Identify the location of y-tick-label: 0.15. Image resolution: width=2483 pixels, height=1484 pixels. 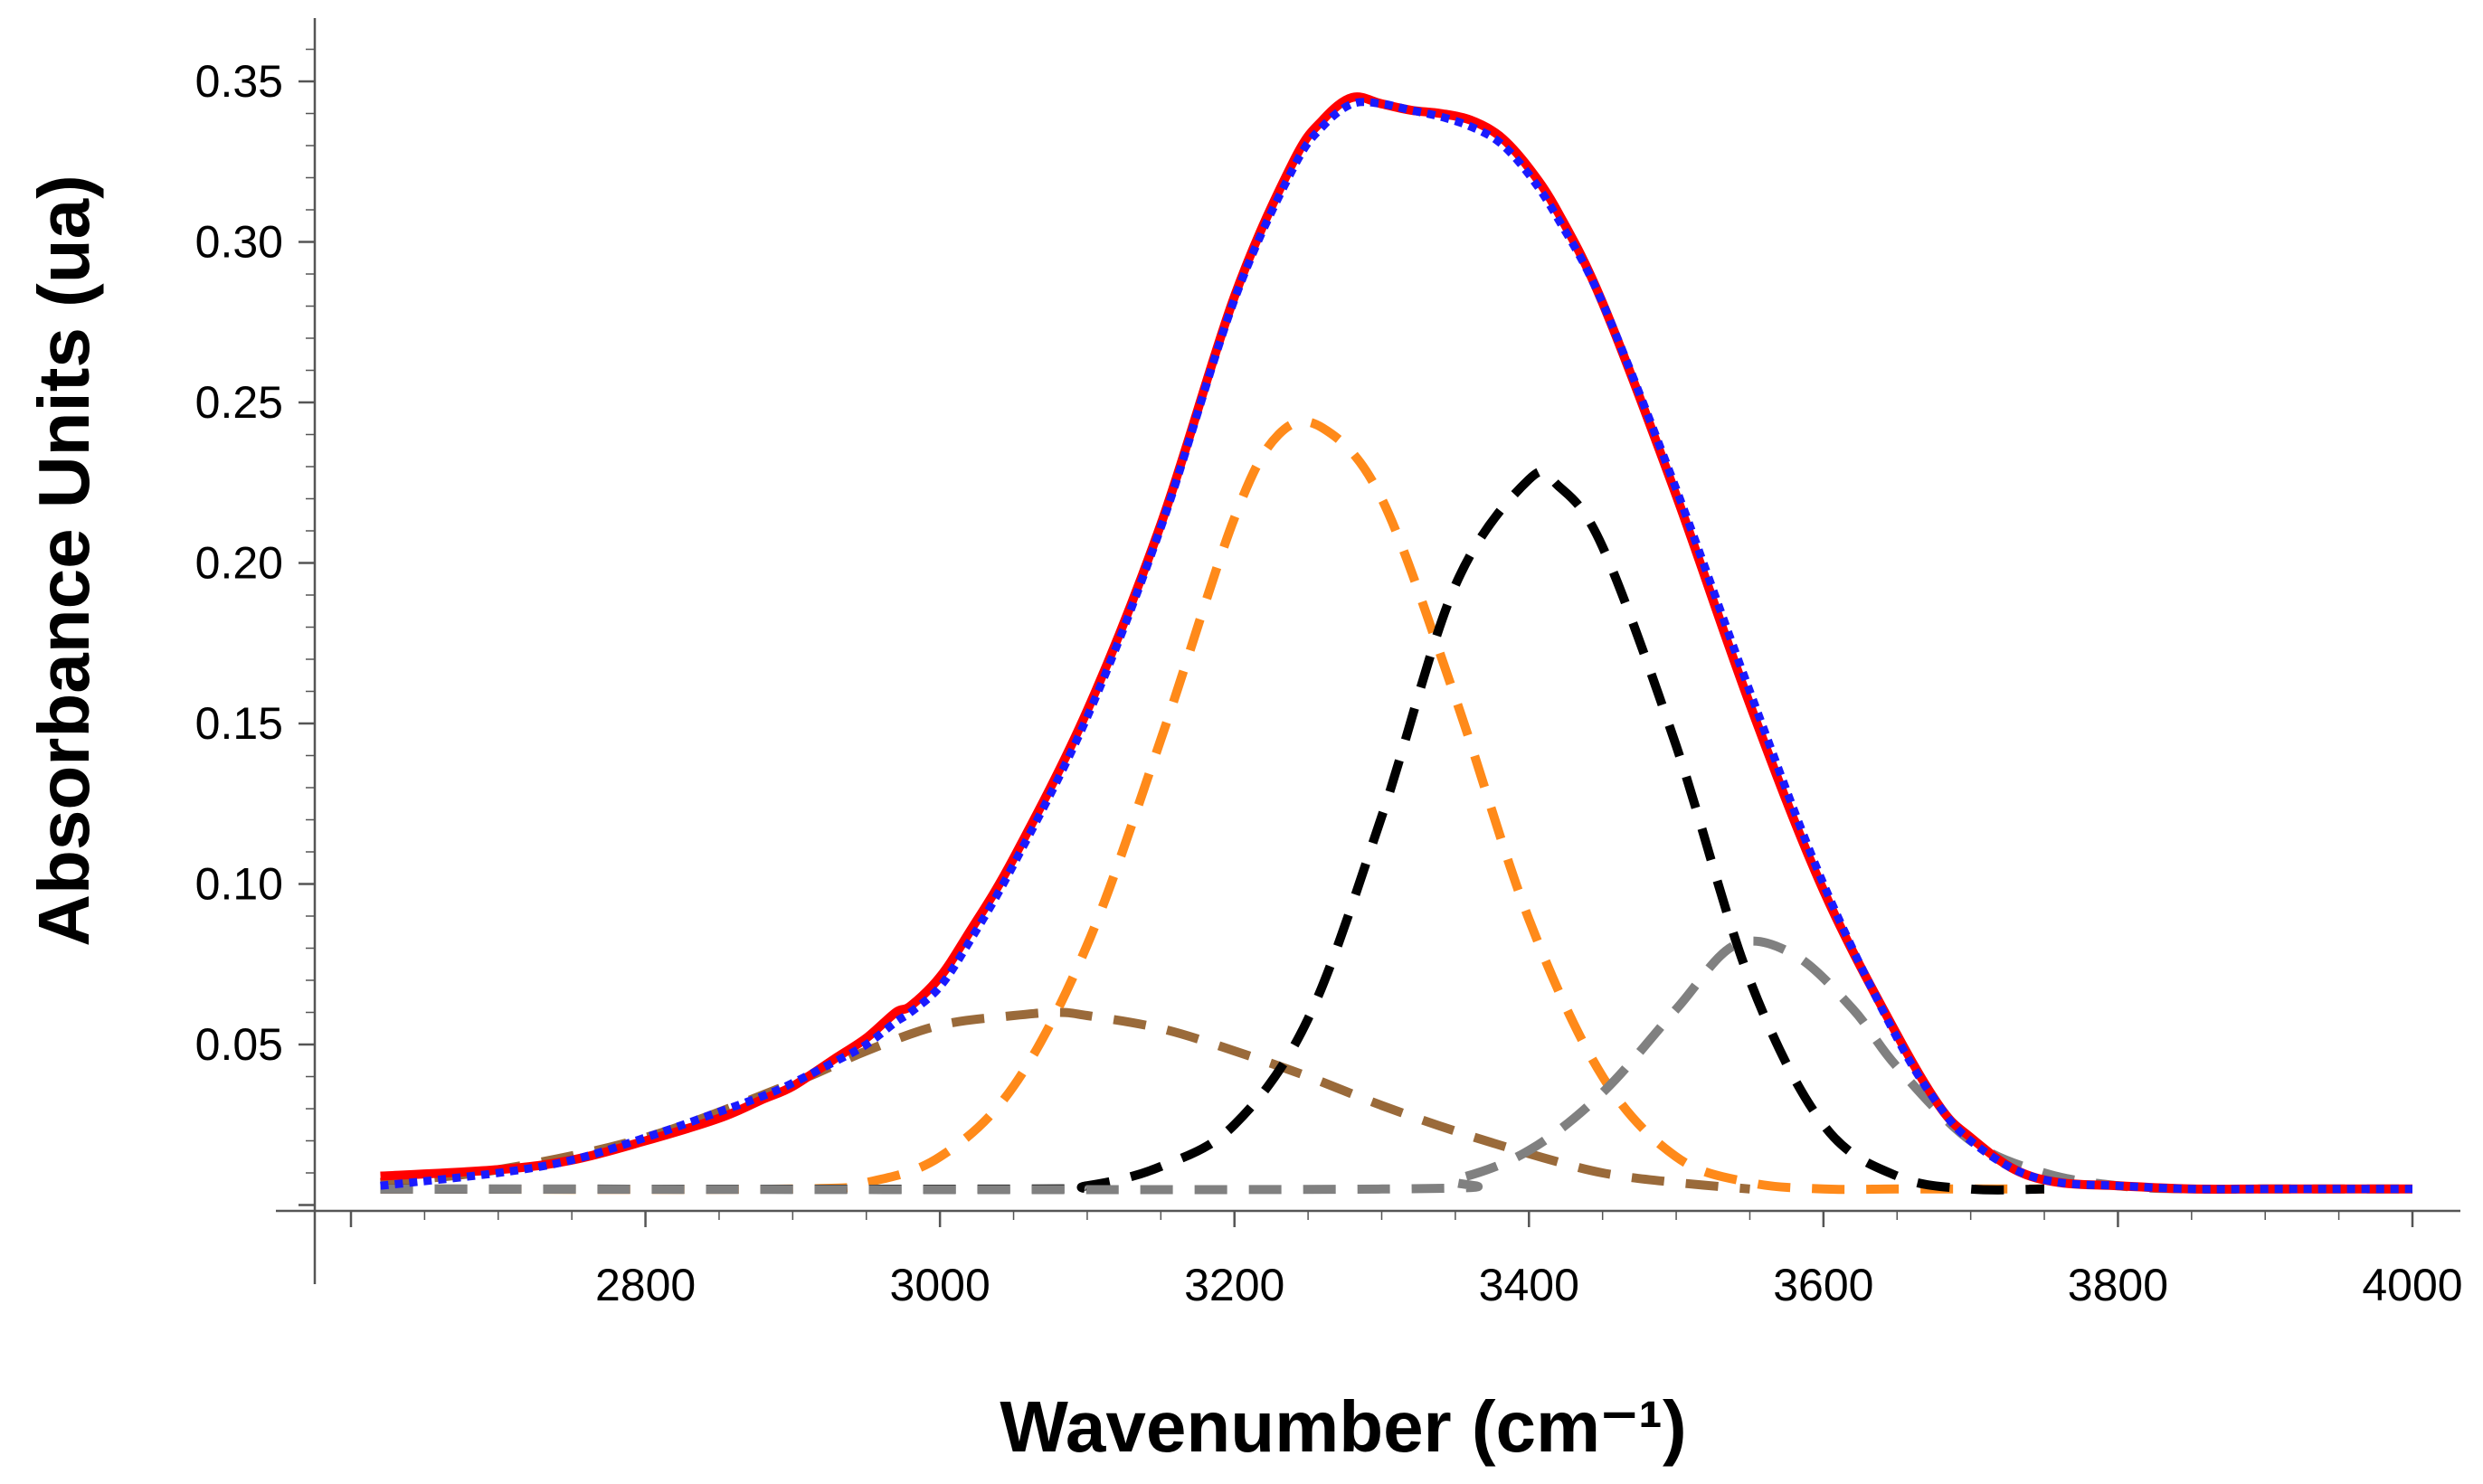
(239, 723).